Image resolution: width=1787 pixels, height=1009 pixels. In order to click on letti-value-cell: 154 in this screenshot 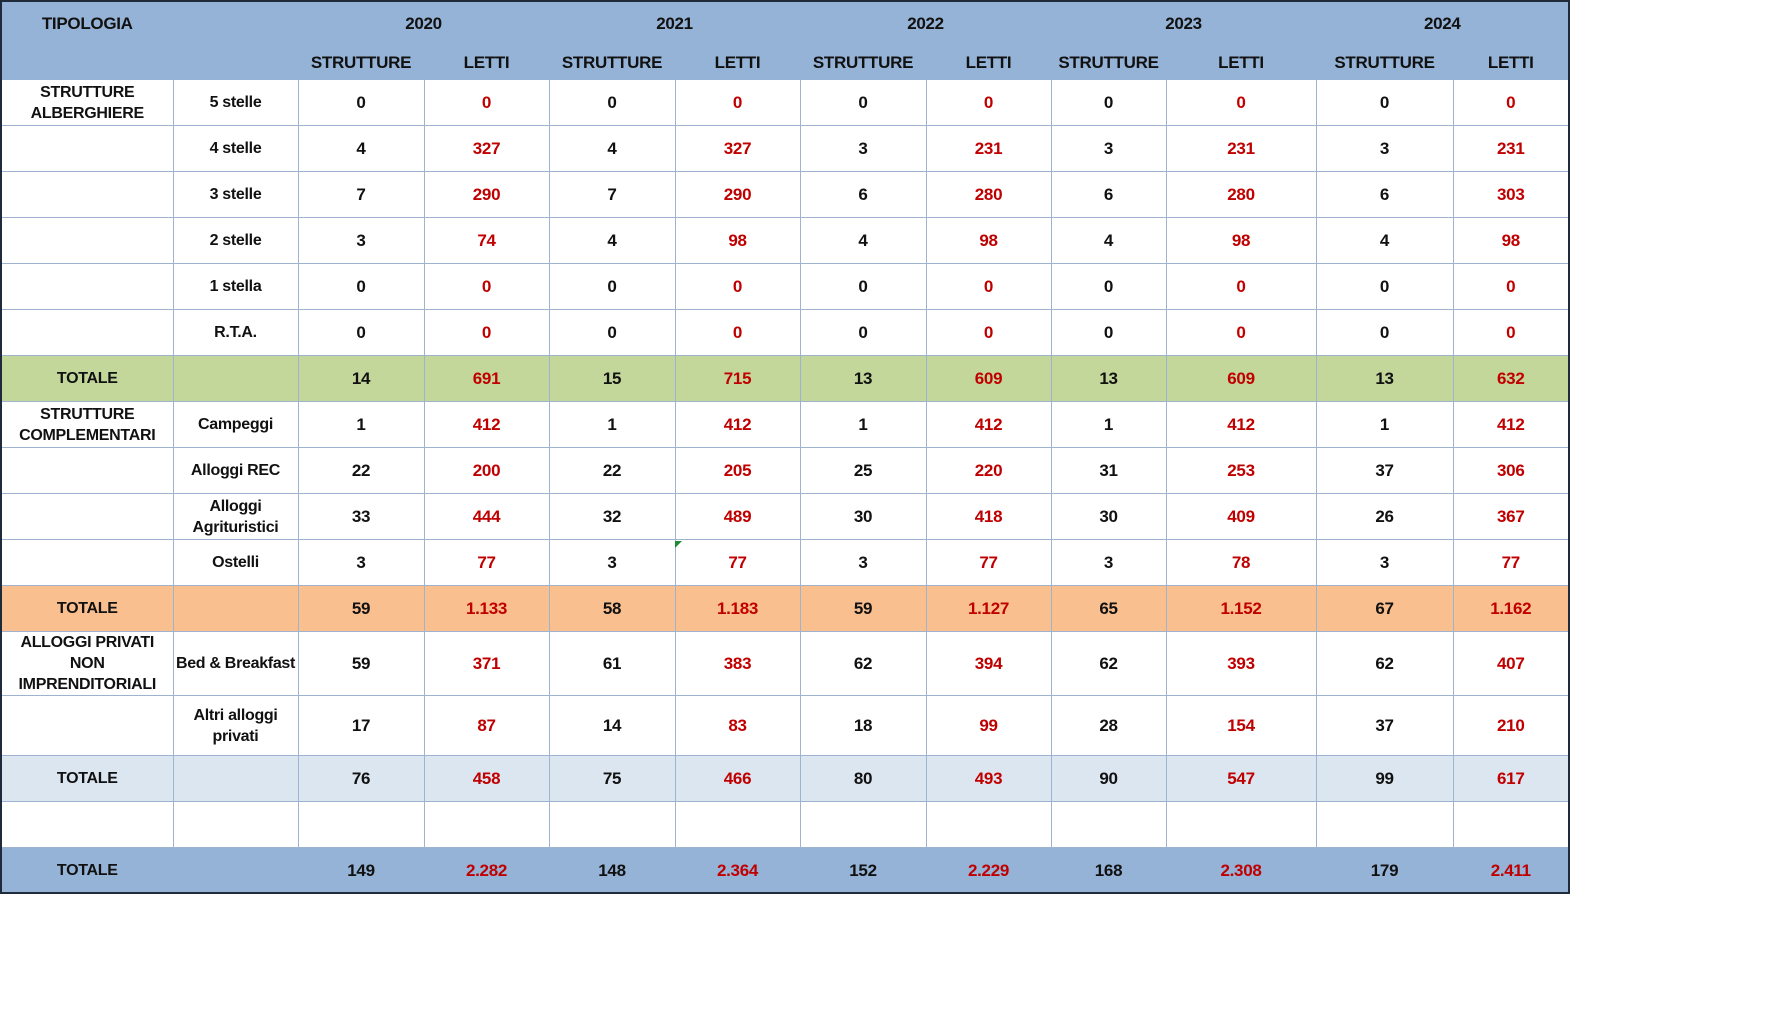, I will do `click(1241, 725)`.